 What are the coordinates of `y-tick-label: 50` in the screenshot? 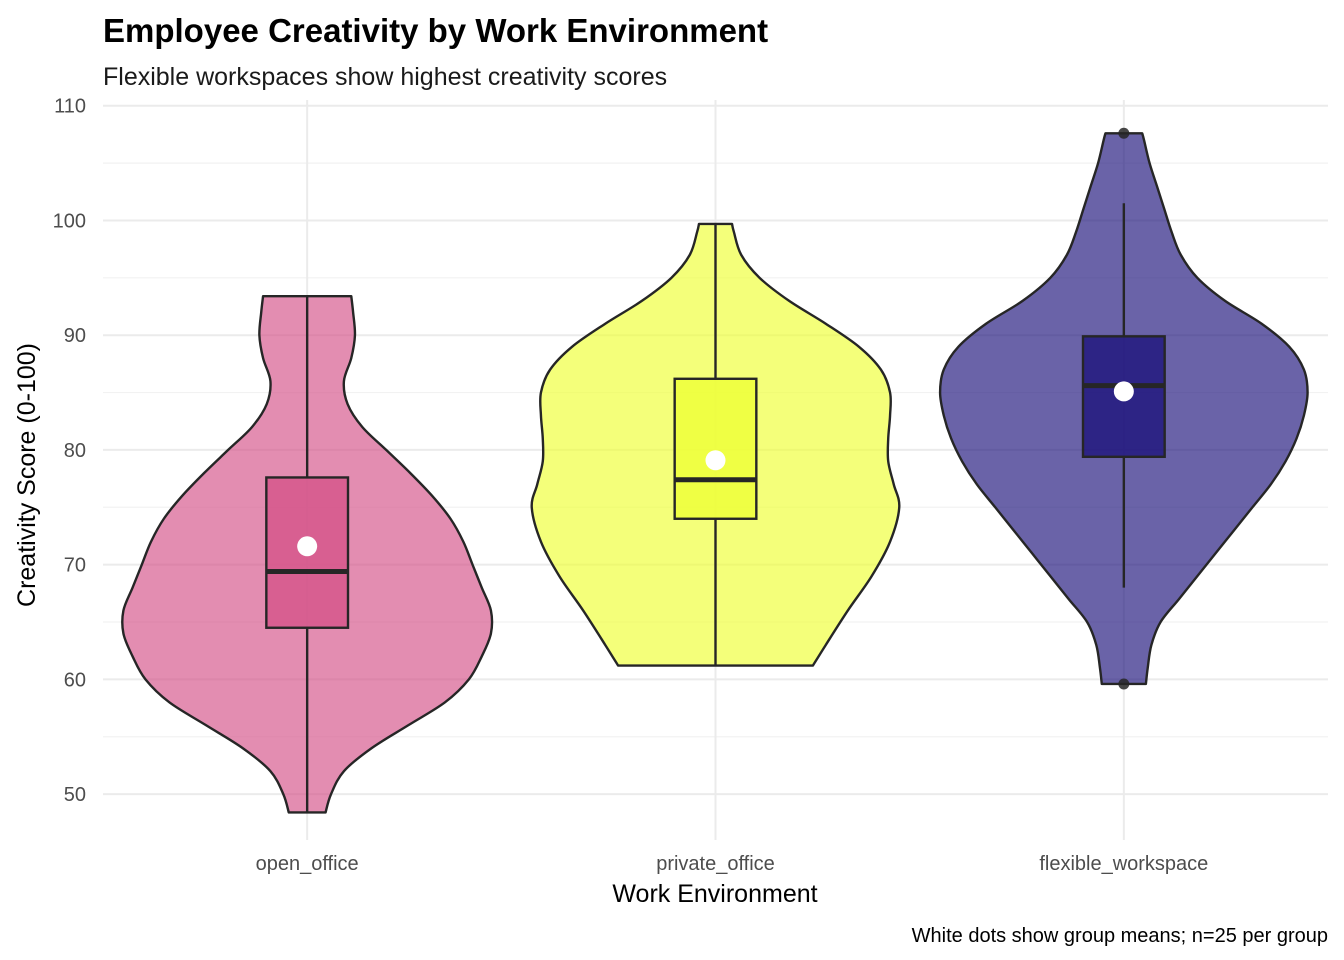 It's located at (75, 795).